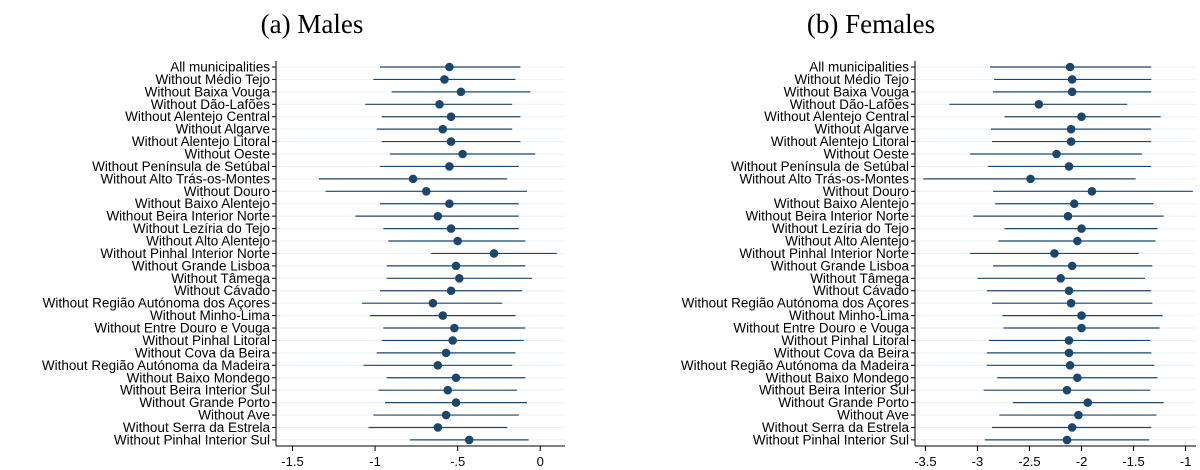  What do you see at coordinates (861, 129) in the screenshot?
I see `category-label: Without Algarve` at bounding box center [861, 129].